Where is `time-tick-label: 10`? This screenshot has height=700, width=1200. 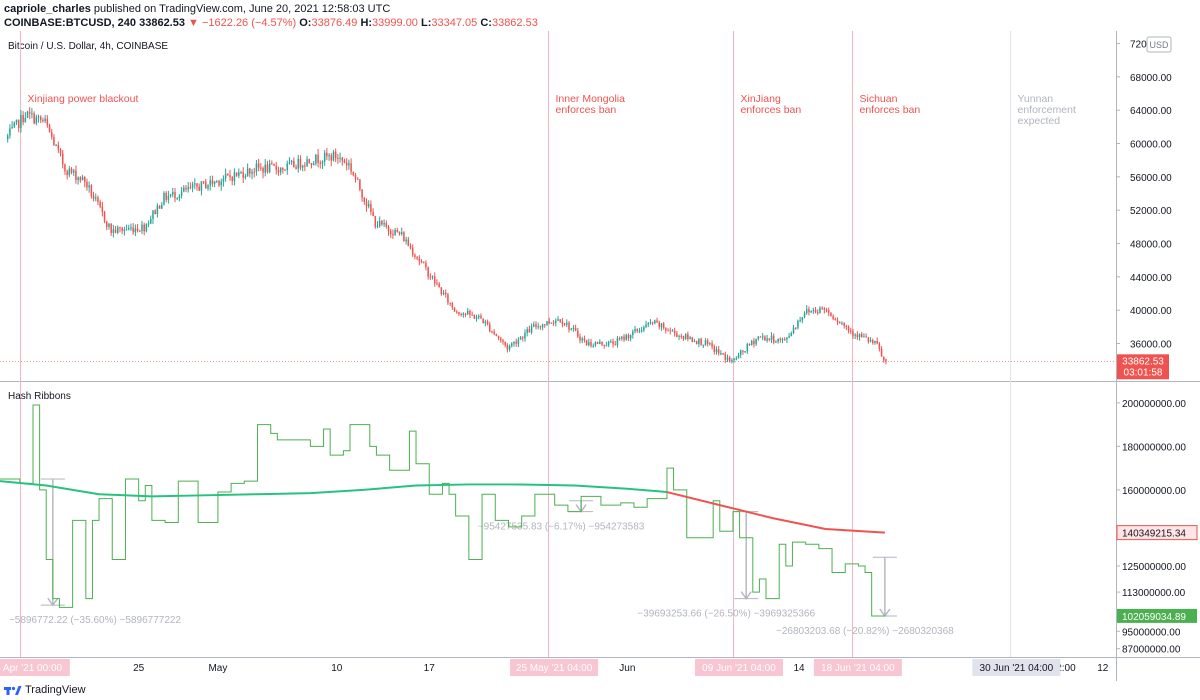 time-tick-label: 10 is located at coordinates (337, 668).